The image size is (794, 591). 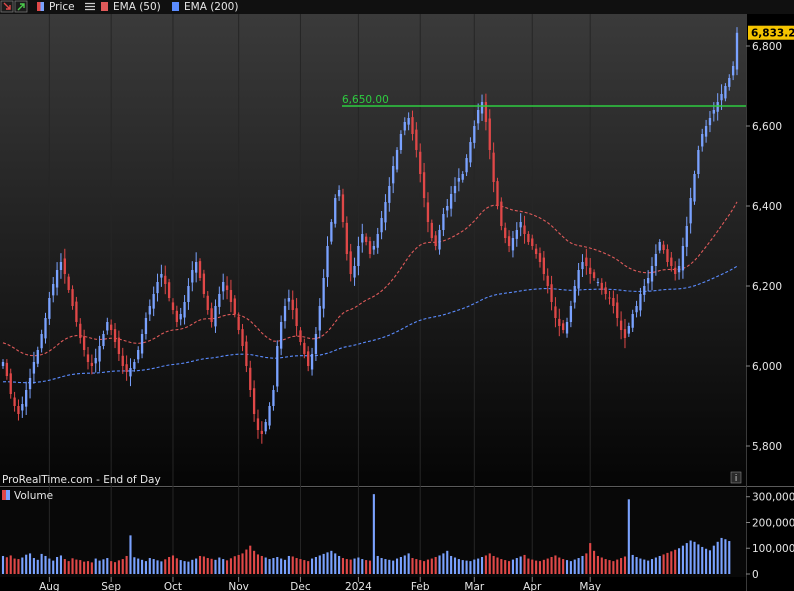 I want to click on x-tick-label: Nov, so click(x=238, y=586).